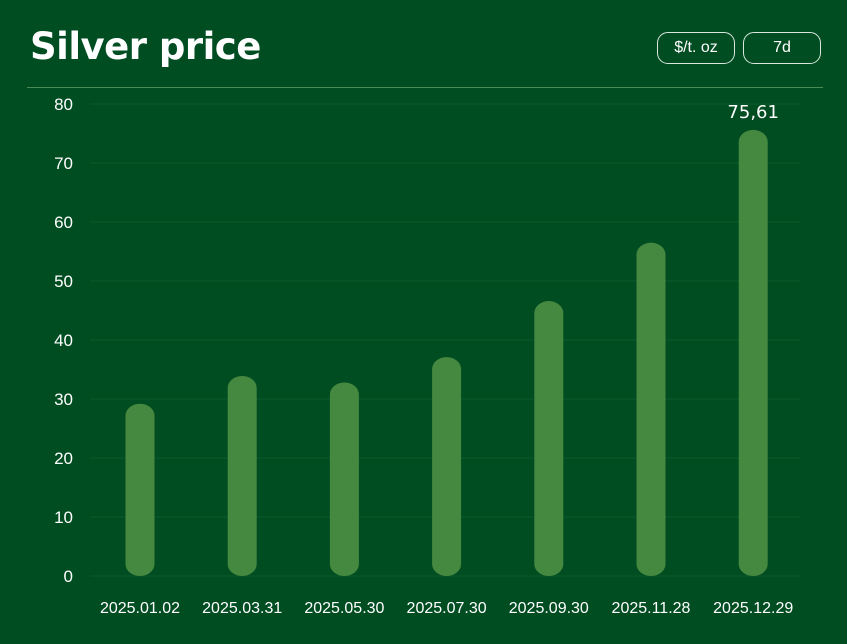 Image resolution: width=847 pixels, height=644 pixels. Describe the element at coordinates (63, 281) in the screenshot. I see `y-tick-label: 50` at that location.